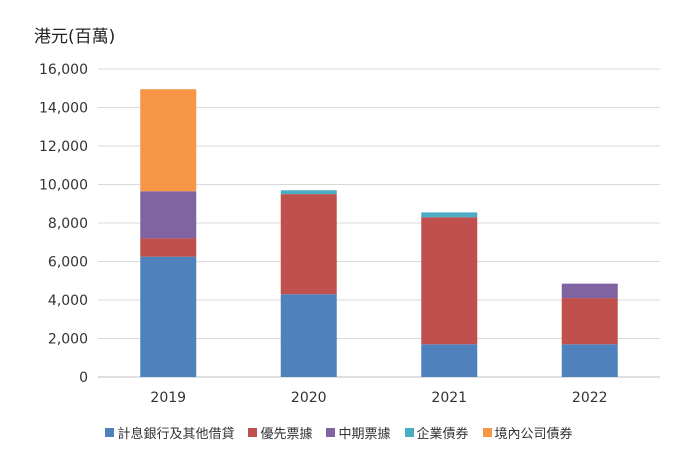 The width and height of the screenshot is (678, 461). I want to click on legend-item: 計息銀行及其他借貸, so click(169, 432).